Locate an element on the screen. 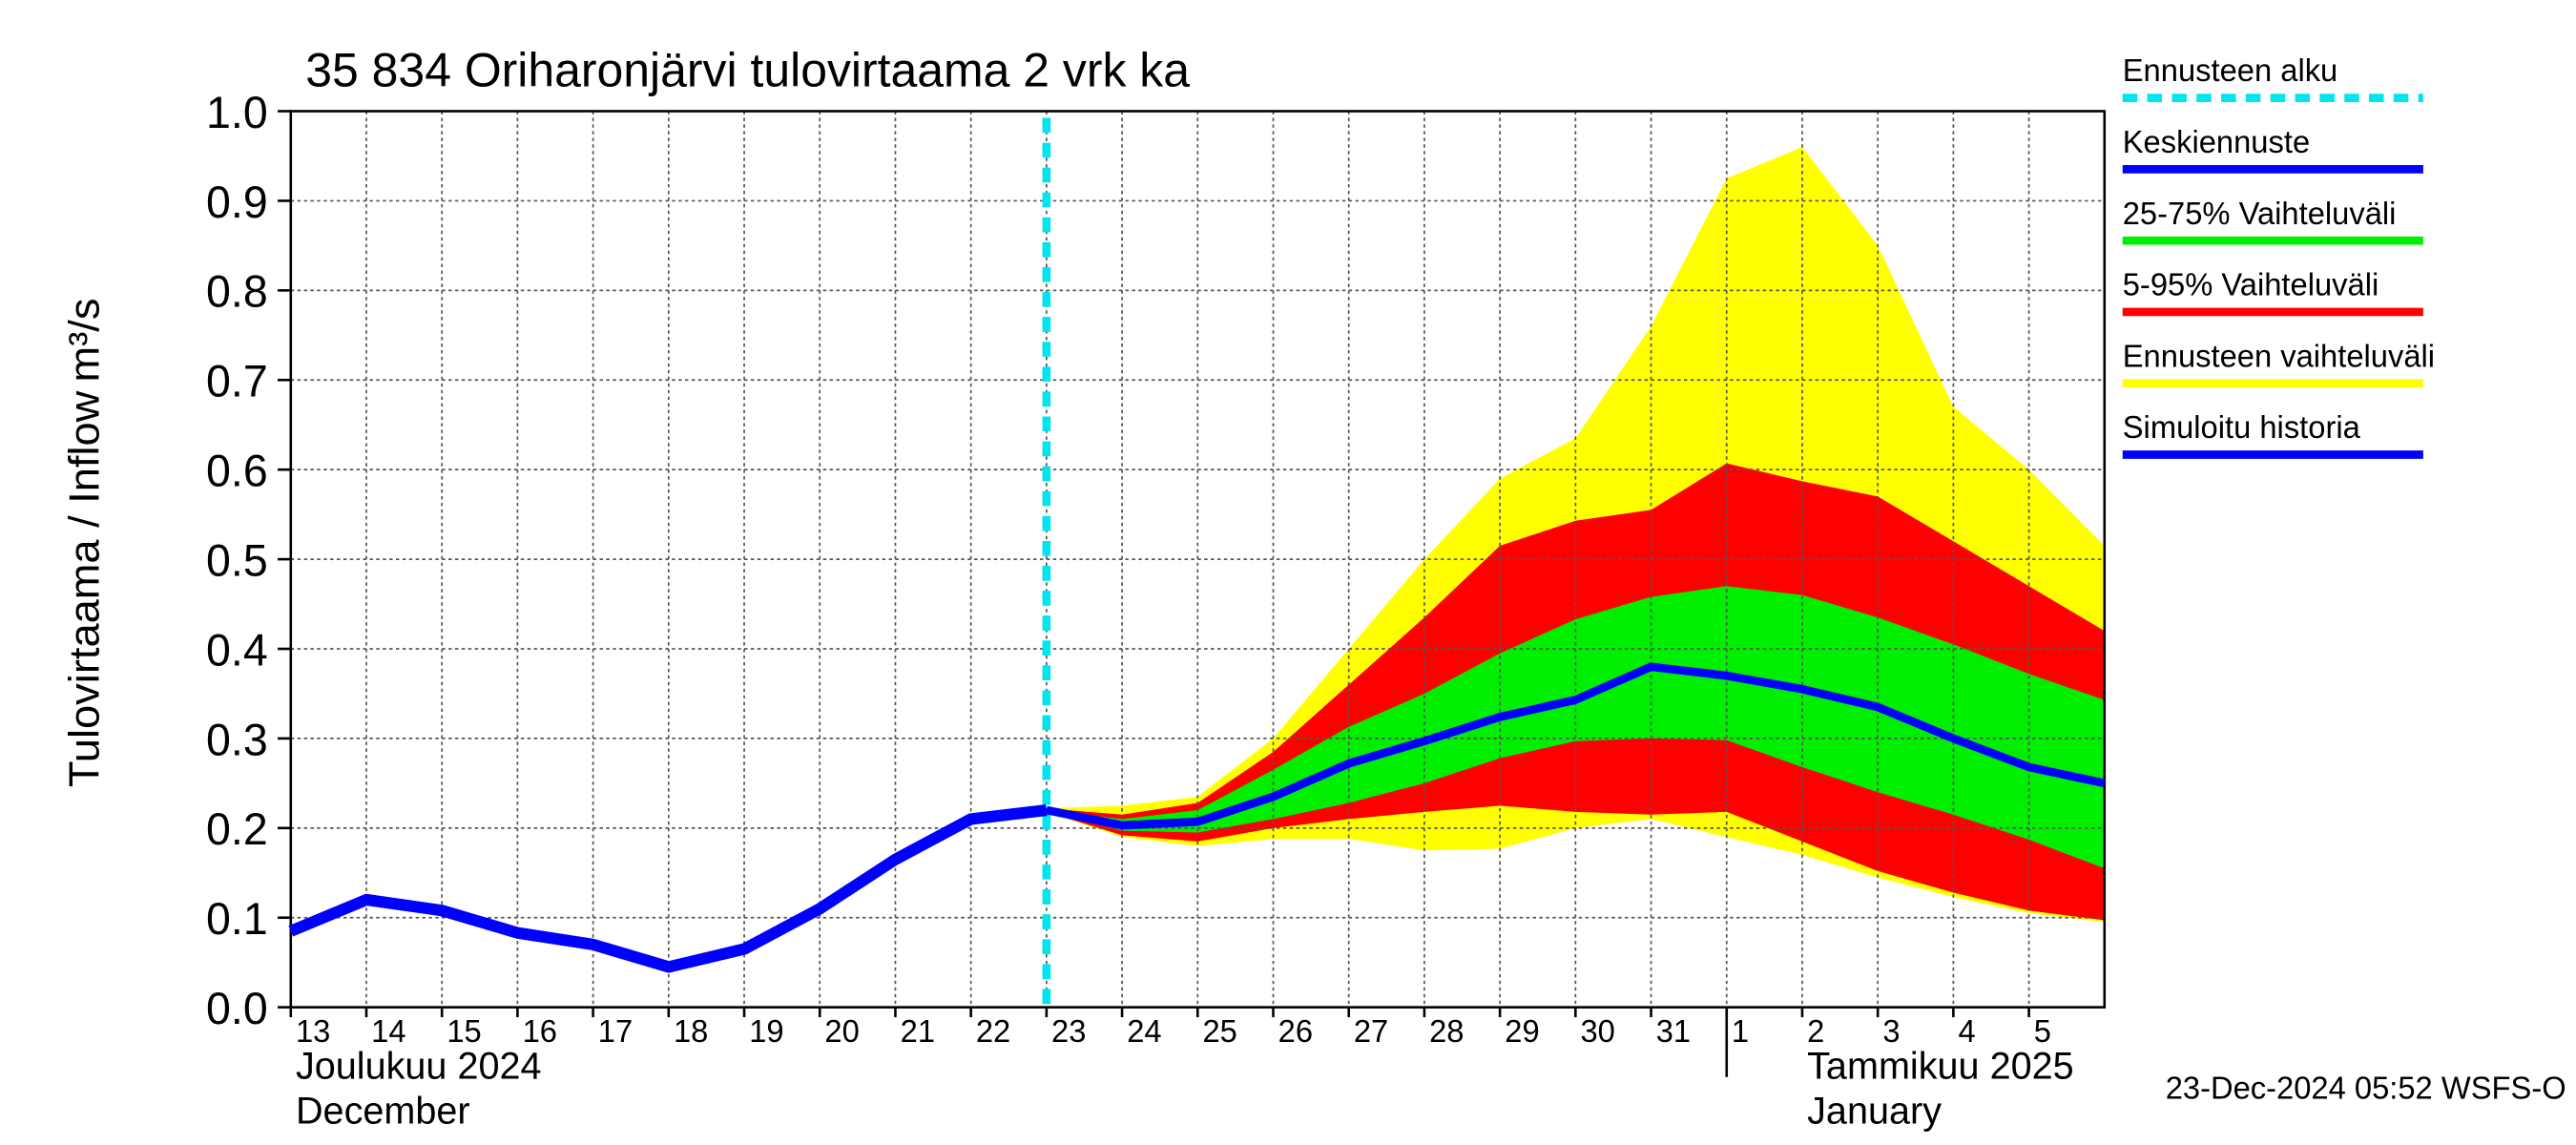  x-tick-label: 2 is located at coordinates (1815, 1031).